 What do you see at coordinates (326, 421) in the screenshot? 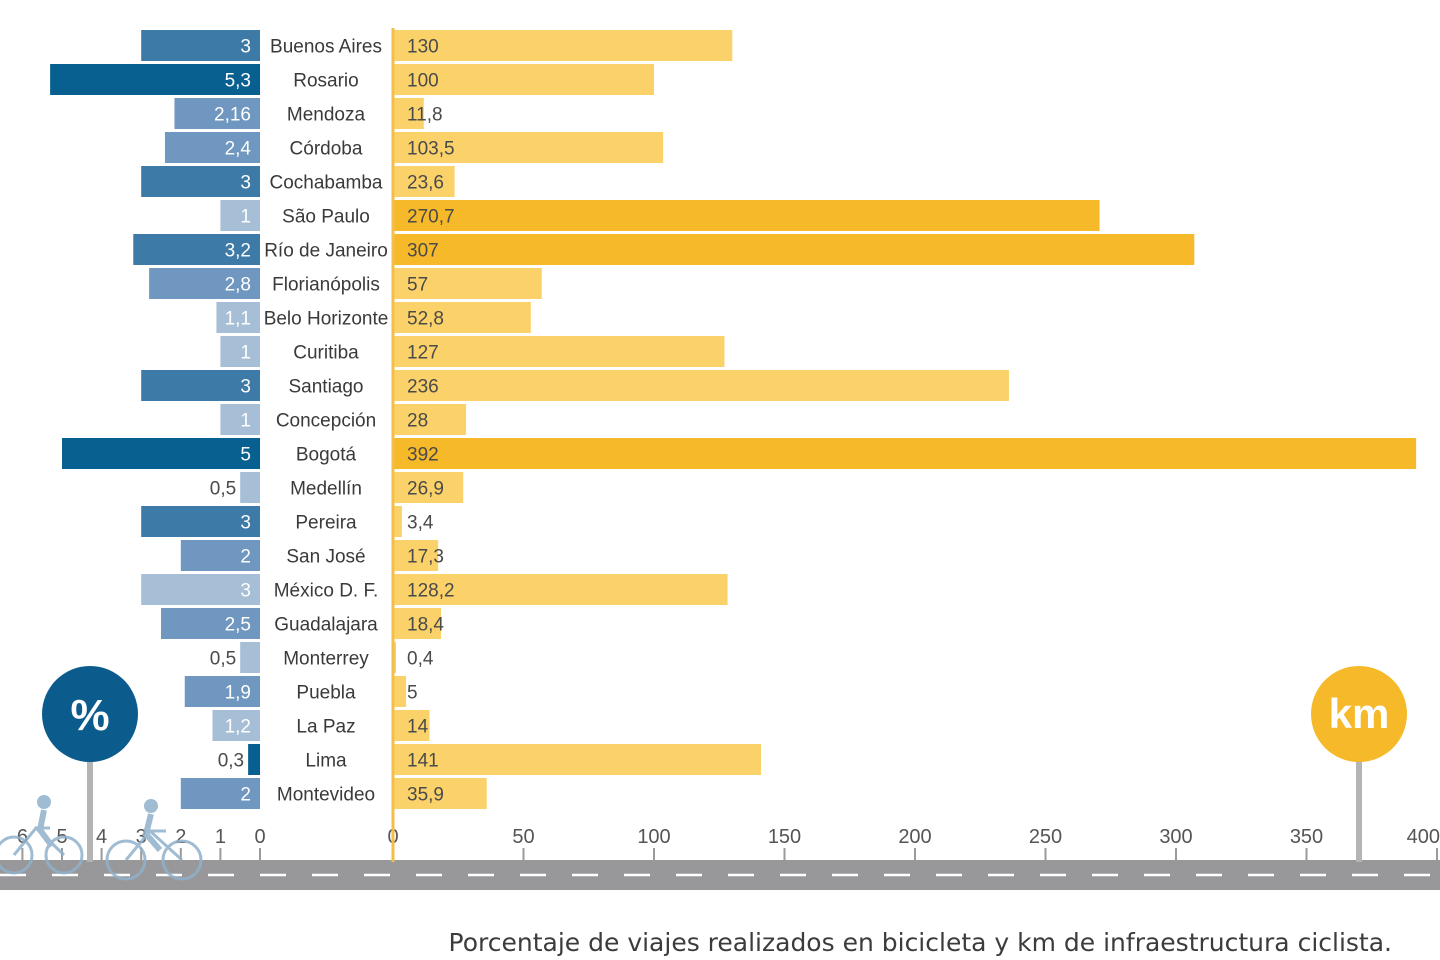
I see `city-label: Concepción` at bounding box center [326, 421].